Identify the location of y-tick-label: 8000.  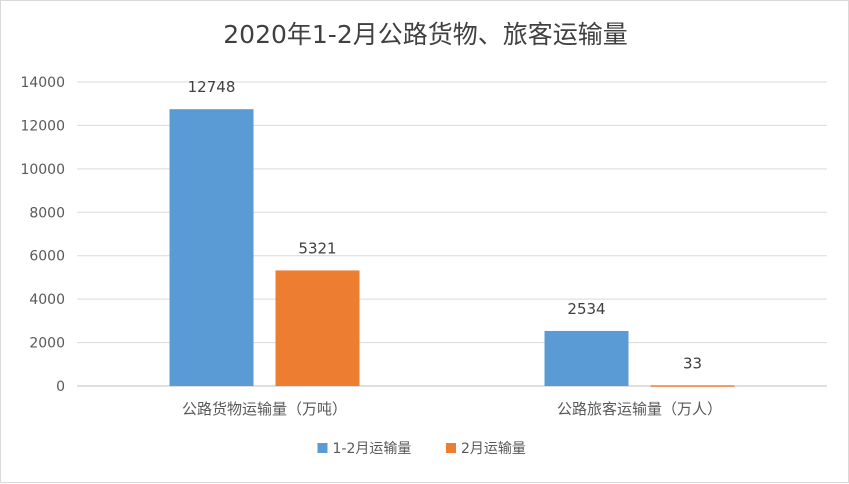
(47, 213).